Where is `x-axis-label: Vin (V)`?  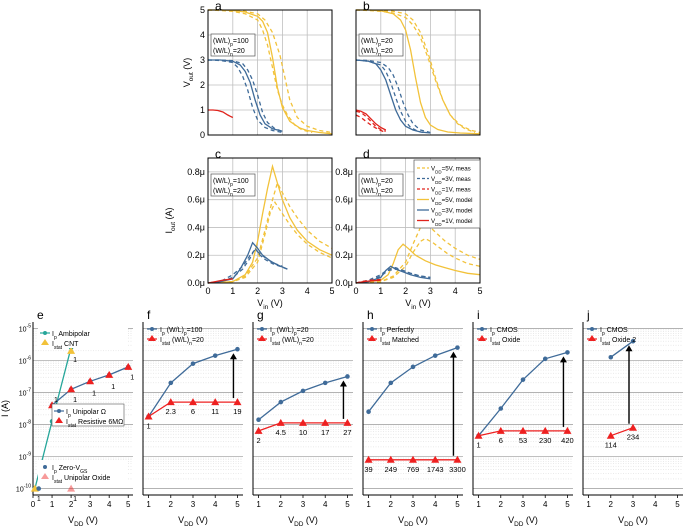
x-axis-label: Vin (V) is located at coordinates (270, 304).